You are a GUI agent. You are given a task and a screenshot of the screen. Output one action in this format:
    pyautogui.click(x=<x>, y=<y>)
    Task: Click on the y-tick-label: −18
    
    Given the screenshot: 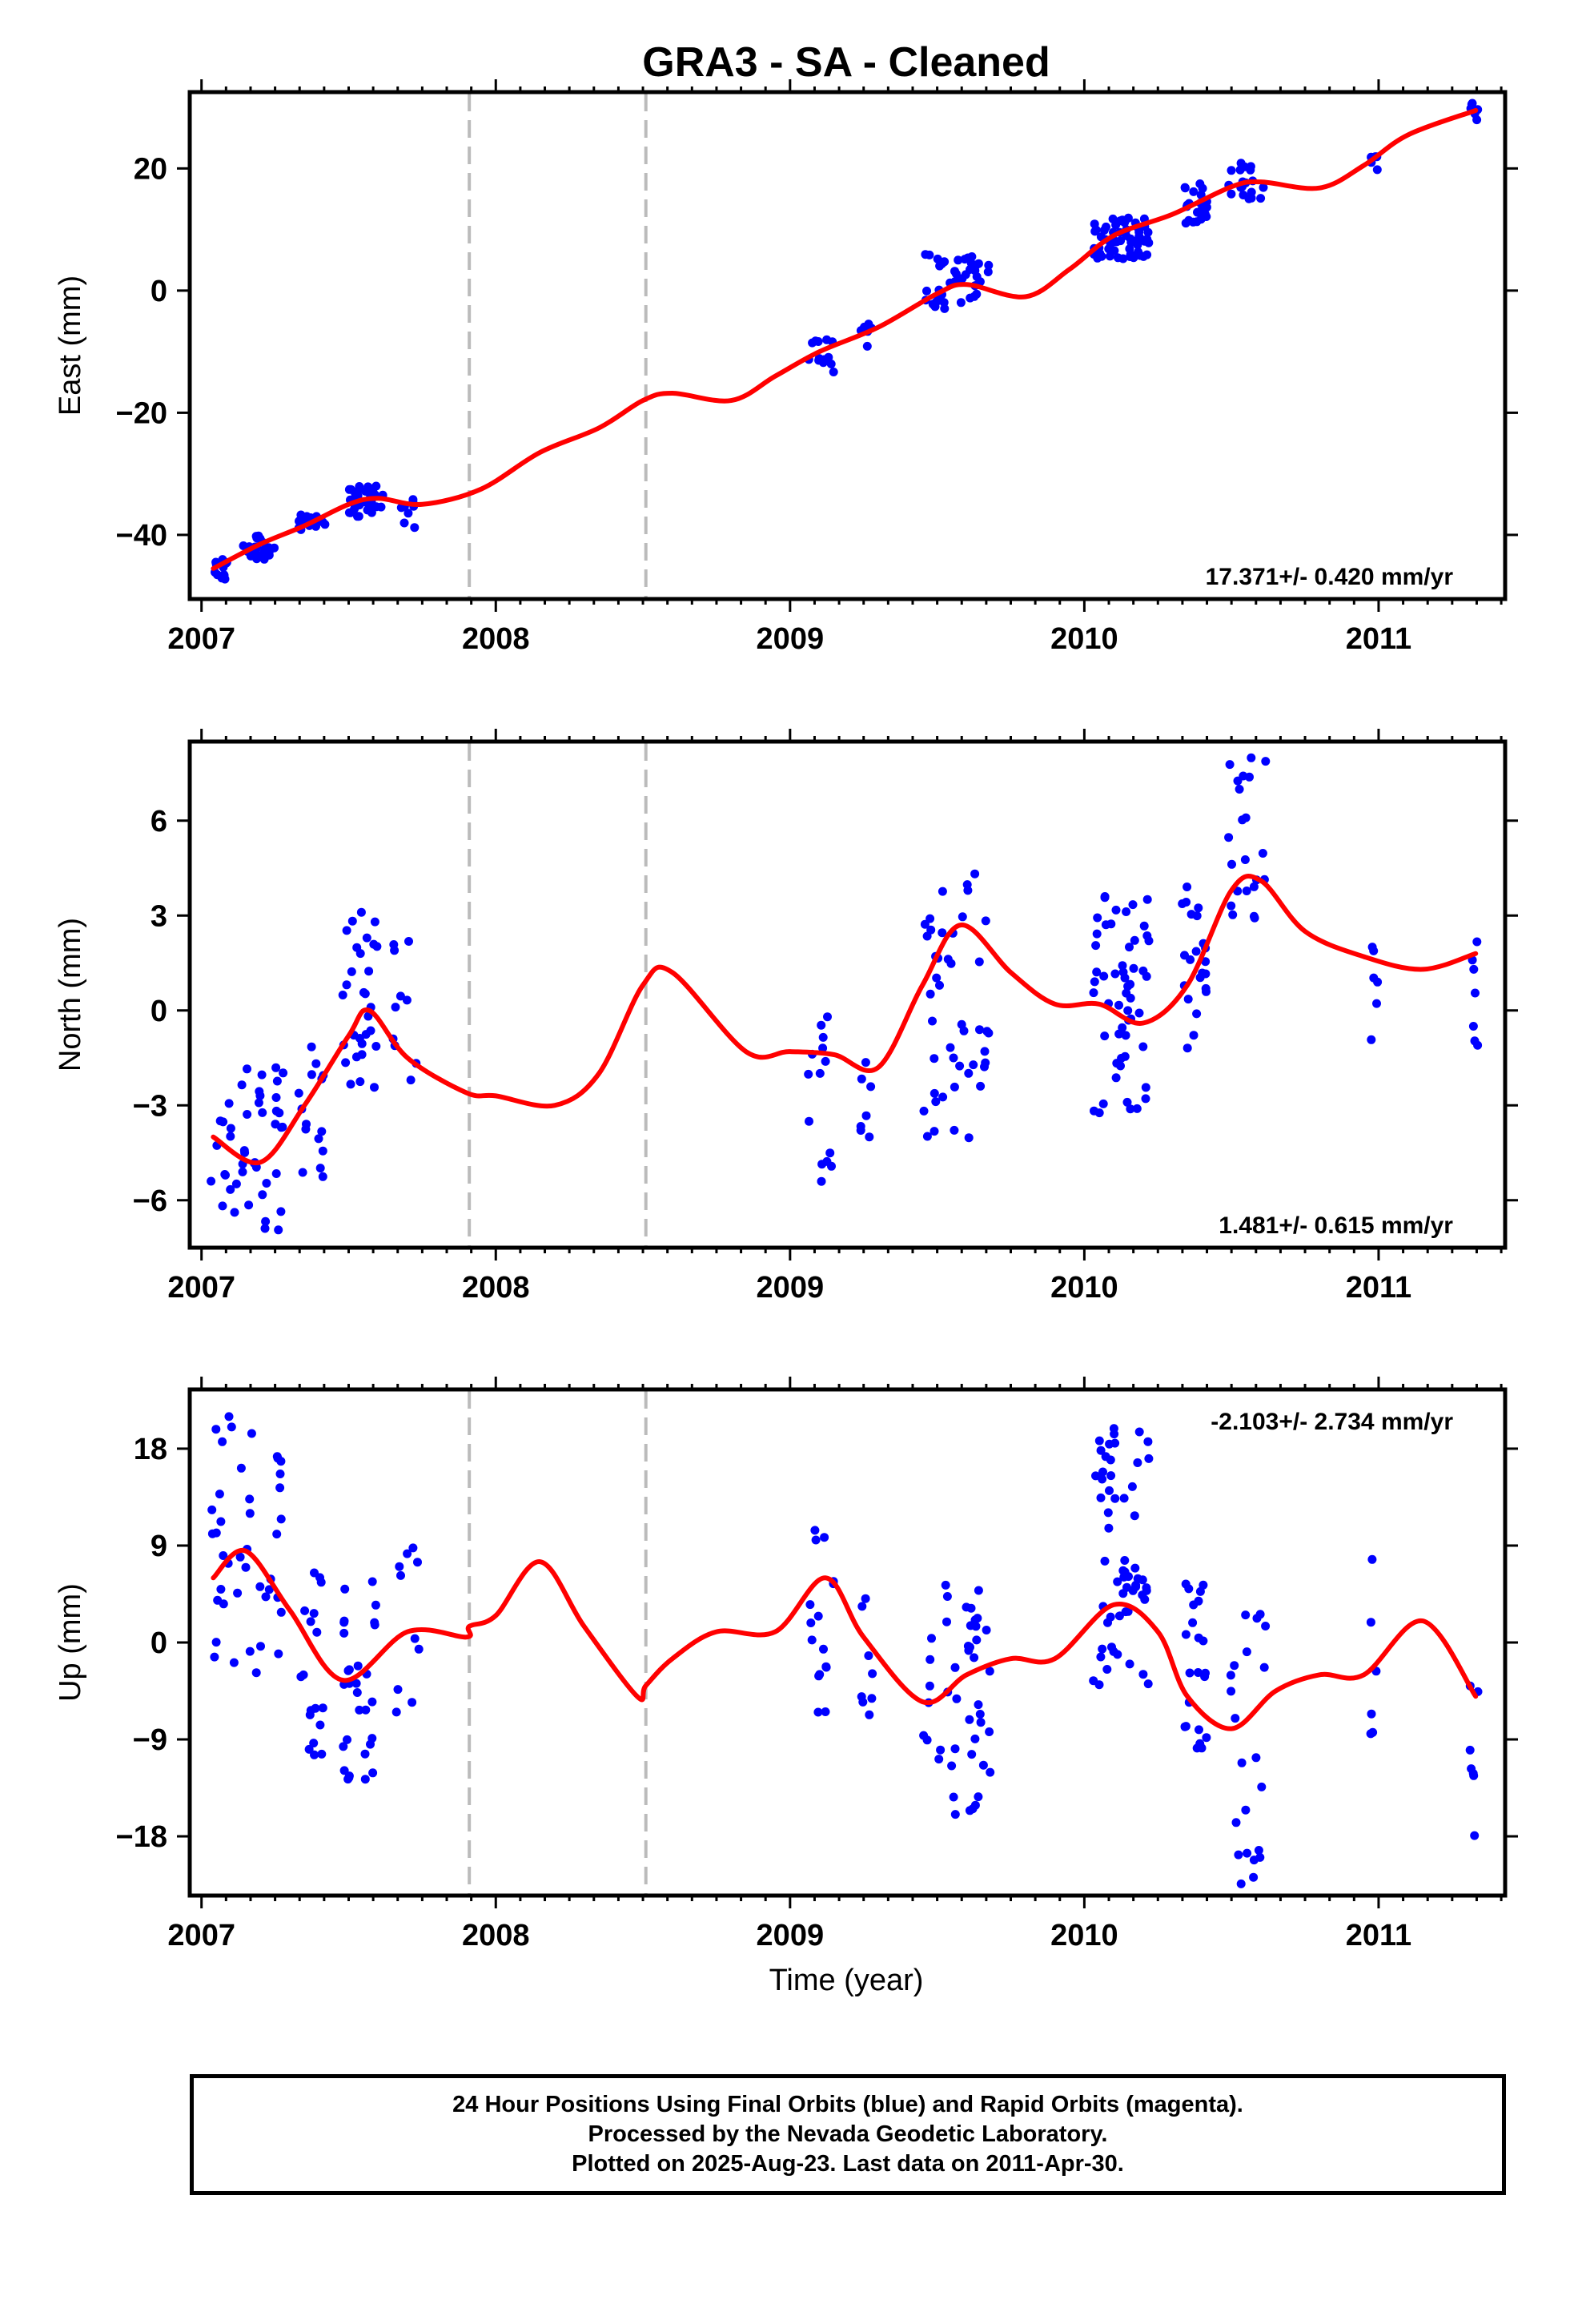 What is the action you would take?
    pyautogui.click(x=141, y=1837)
    